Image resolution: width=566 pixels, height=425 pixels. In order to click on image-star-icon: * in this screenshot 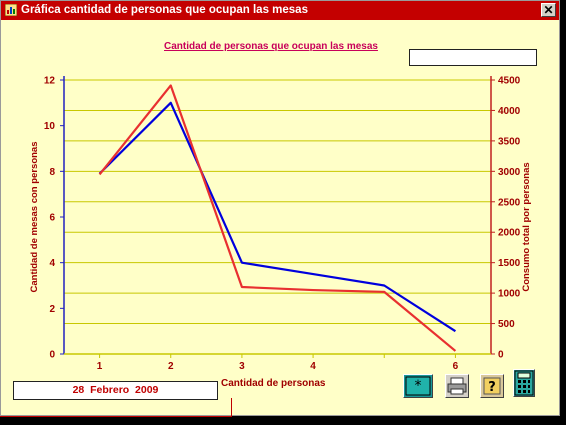, I will do `click(418, 386)`.